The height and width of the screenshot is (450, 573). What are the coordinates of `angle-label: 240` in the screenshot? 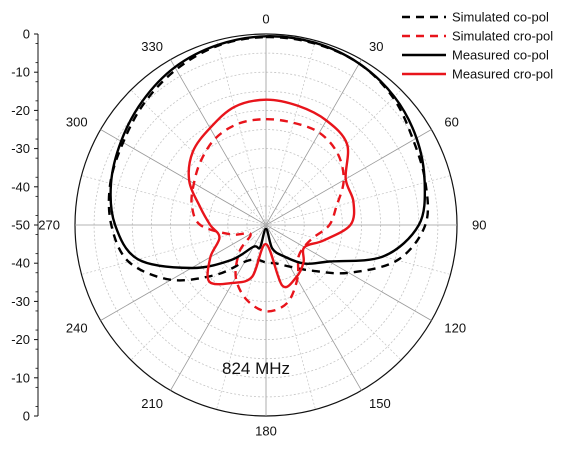 It's located at (77, 328).